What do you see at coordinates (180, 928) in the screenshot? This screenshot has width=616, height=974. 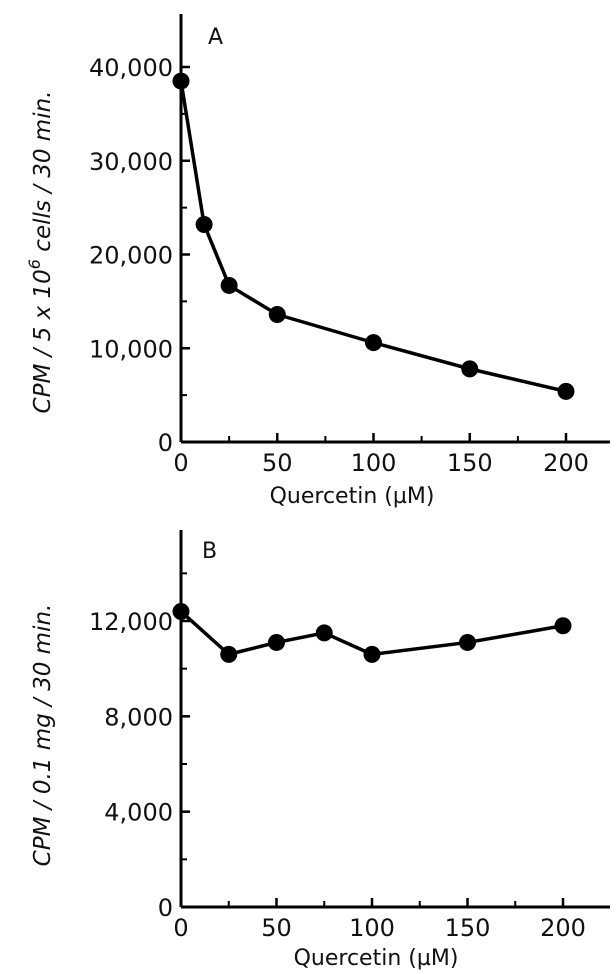 I see `panel-b-x-tick-label: 0` at bounding box center [180, 928].